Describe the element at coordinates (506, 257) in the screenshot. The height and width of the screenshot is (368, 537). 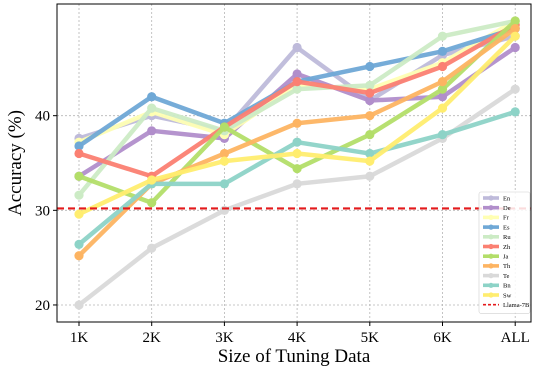
I see `legend-label-ja: Ja` at that location.